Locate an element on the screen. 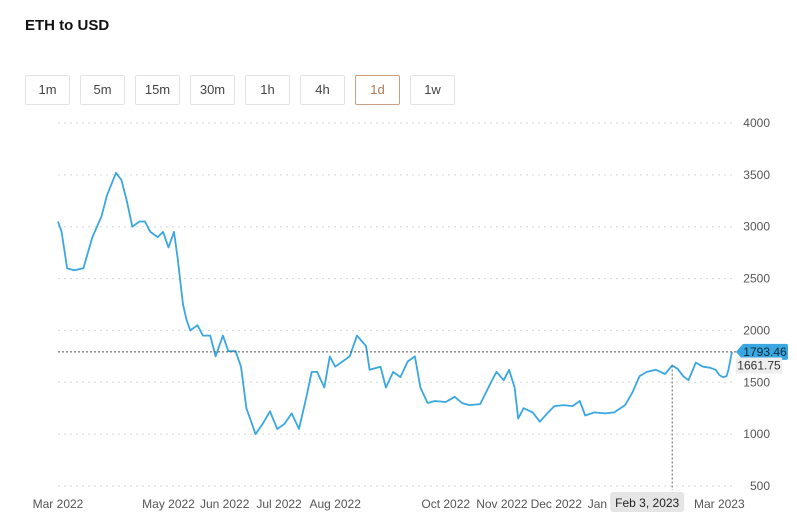  y-tick-label: 1500 is located at coordinates (756, 382).